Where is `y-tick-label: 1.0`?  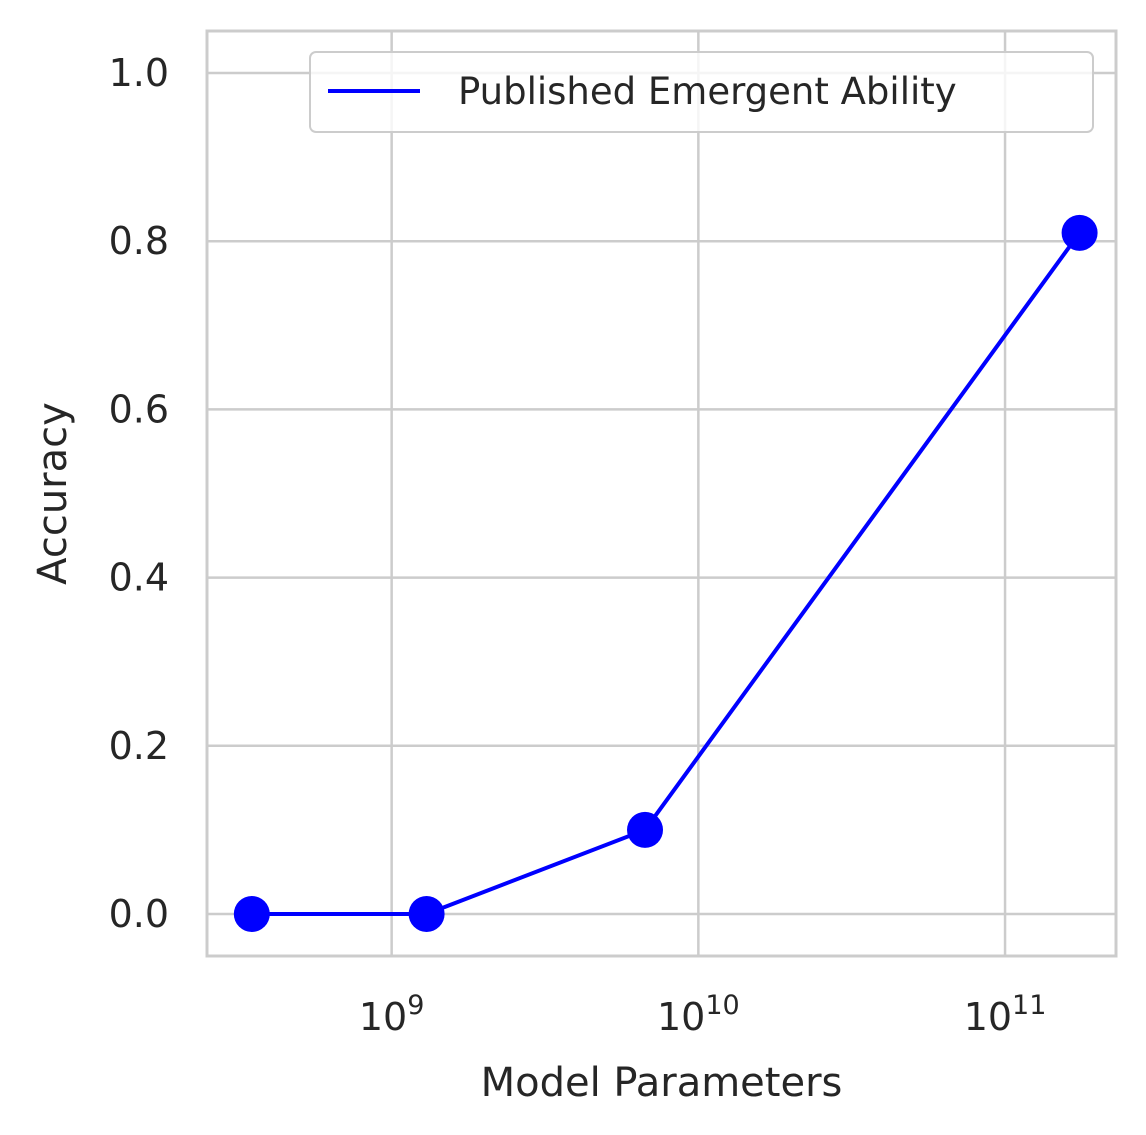 y-tick-label: 1.0 is located at coordinates (139, 73).